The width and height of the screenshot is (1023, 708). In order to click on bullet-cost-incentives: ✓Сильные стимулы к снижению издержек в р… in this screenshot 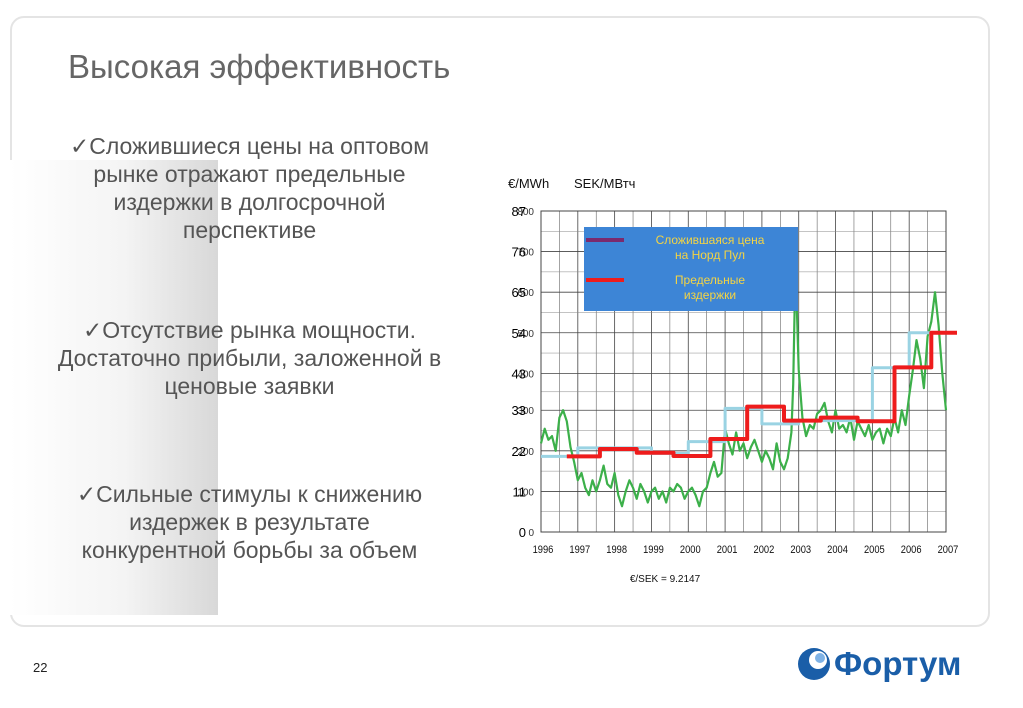, I will do `click(249, 522)`.